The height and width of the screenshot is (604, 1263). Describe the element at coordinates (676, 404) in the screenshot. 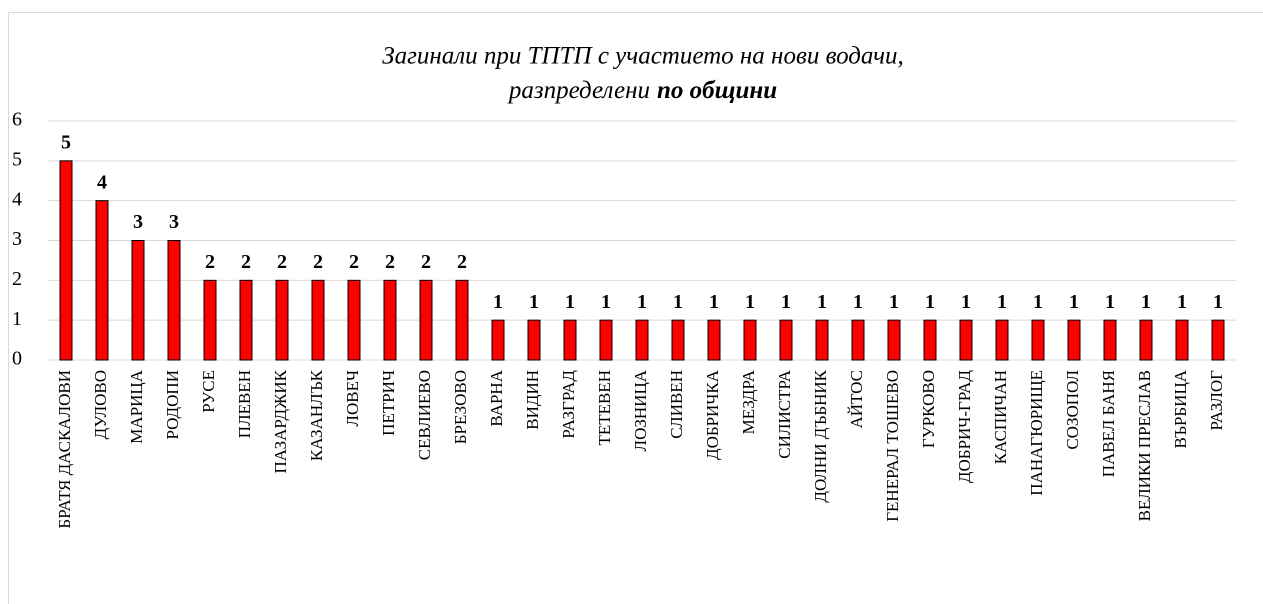

I see `x-tick-label: СЛИВЕН` at that location.